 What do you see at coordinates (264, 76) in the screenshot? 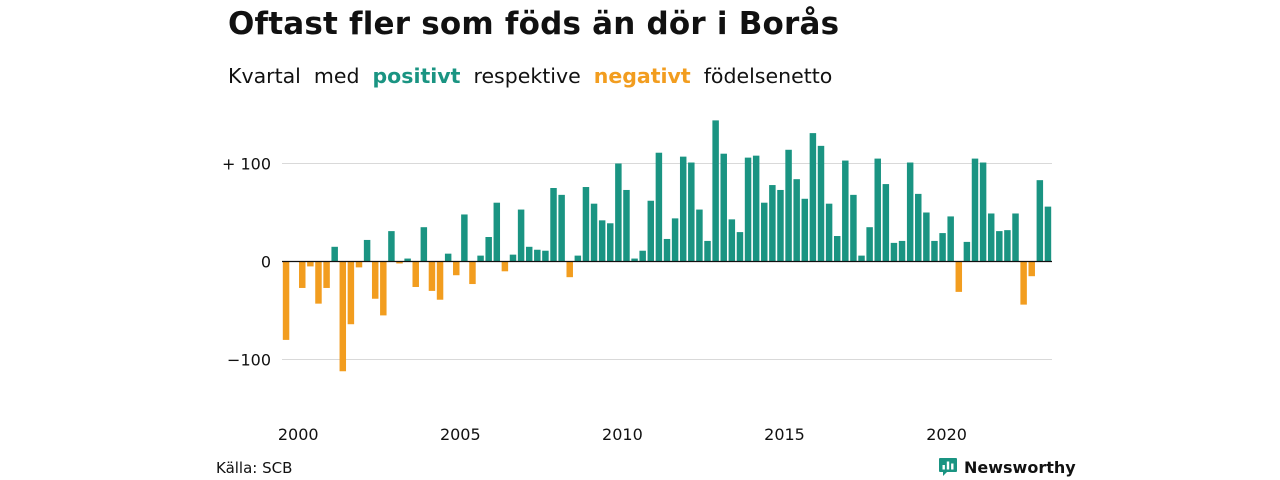
I see `subtitle-word-kvartal: Kvartal` at bounding box center [264, 76].